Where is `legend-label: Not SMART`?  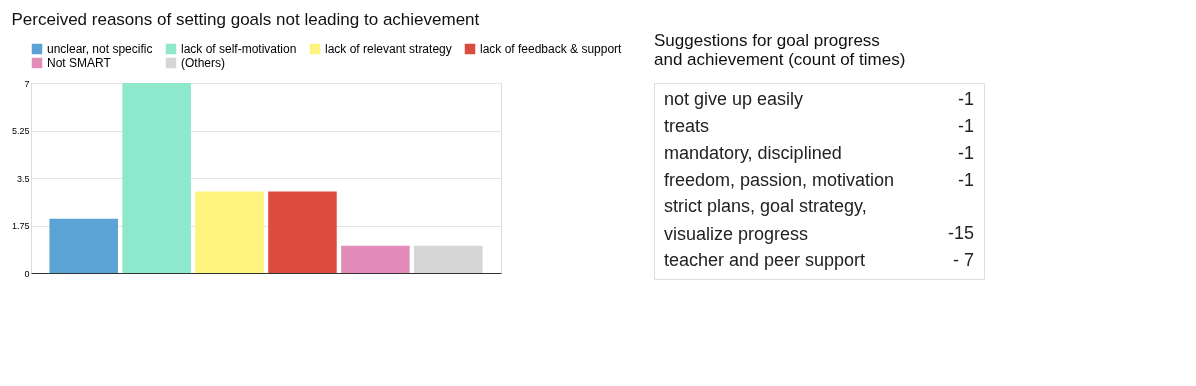 legend-label: Not SMART is located at coordinates (79, 63).